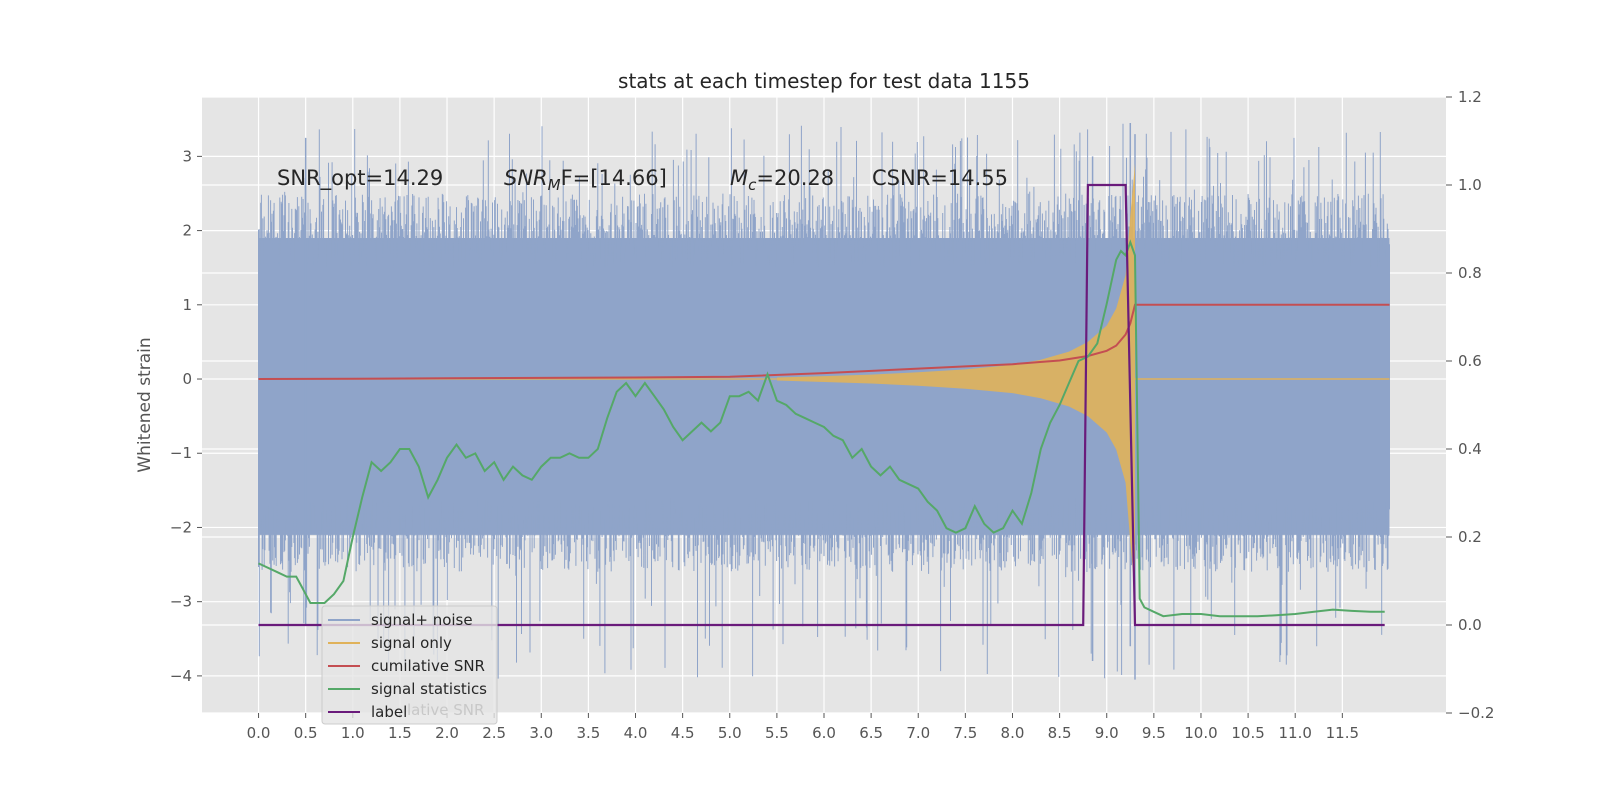  What do you see at coordinates (588, 733) in the screenshot?
I see `x-tick-label: 3.5` at bounding box center [588, 733].